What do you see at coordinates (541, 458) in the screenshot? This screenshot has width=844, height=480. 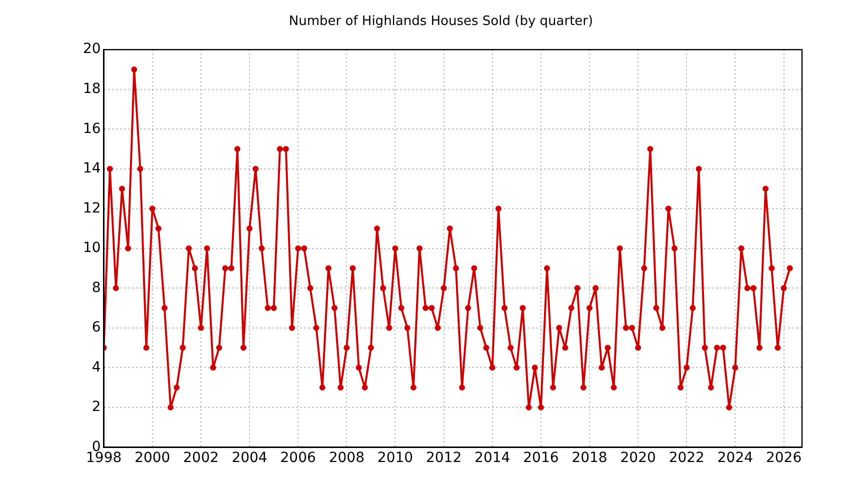 I see `x-tick-label: 2016` at bounding box center [541, 458].